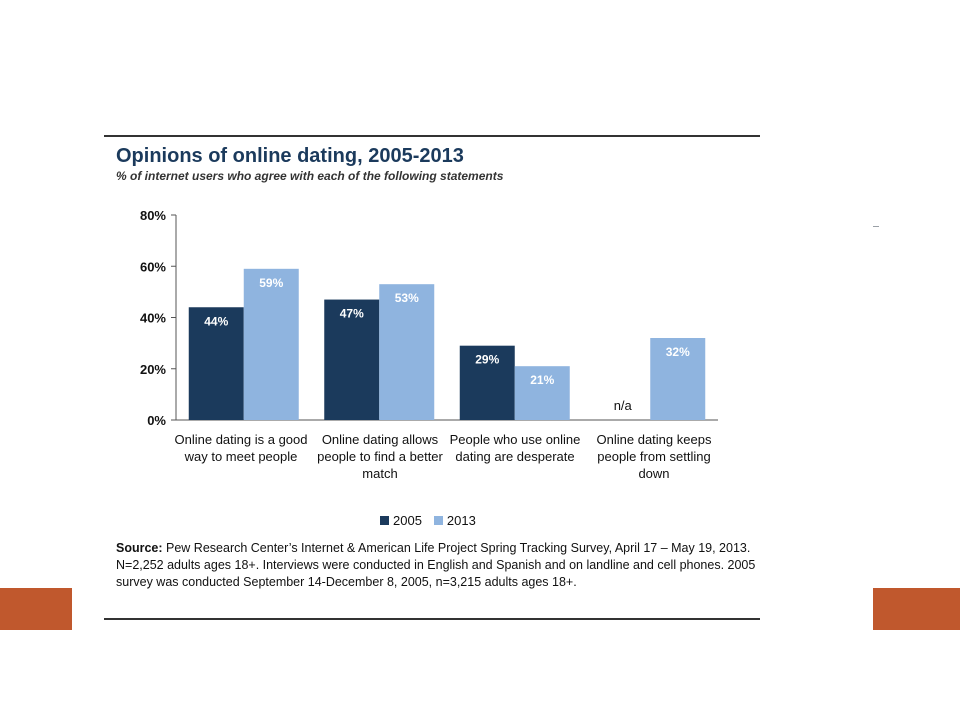  I want to click on y-tick-label: 20%, so click(153, 369).